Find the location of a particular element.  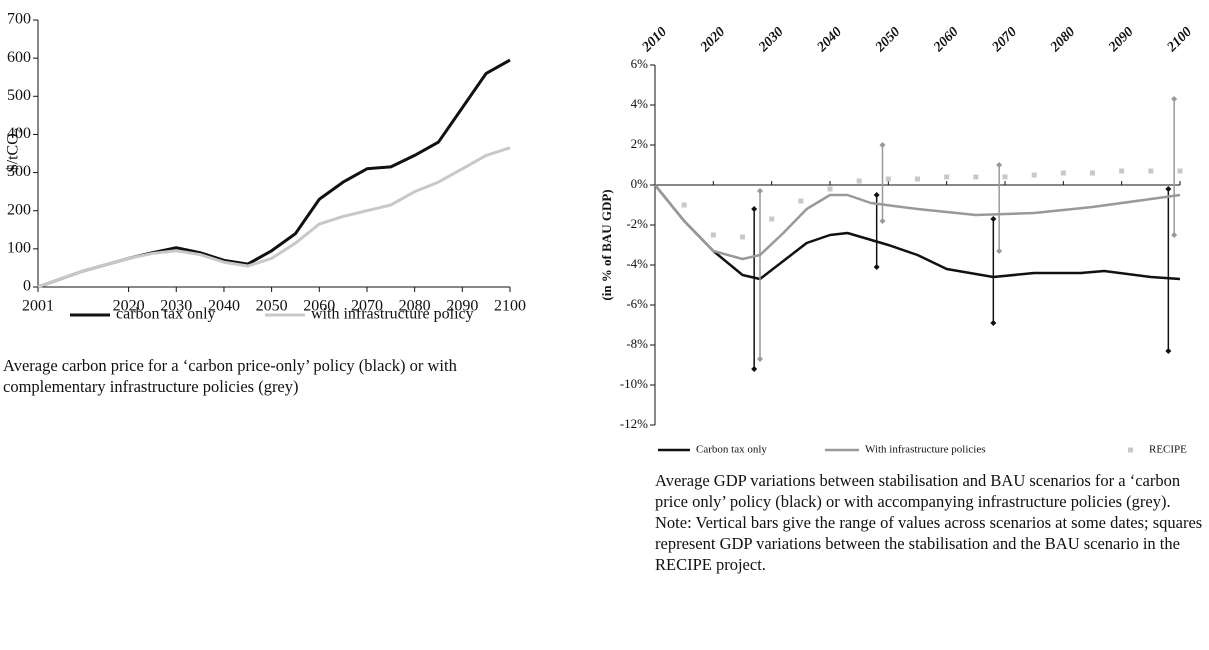

y-tick-label: 300 is located at coordinates (19, 171).